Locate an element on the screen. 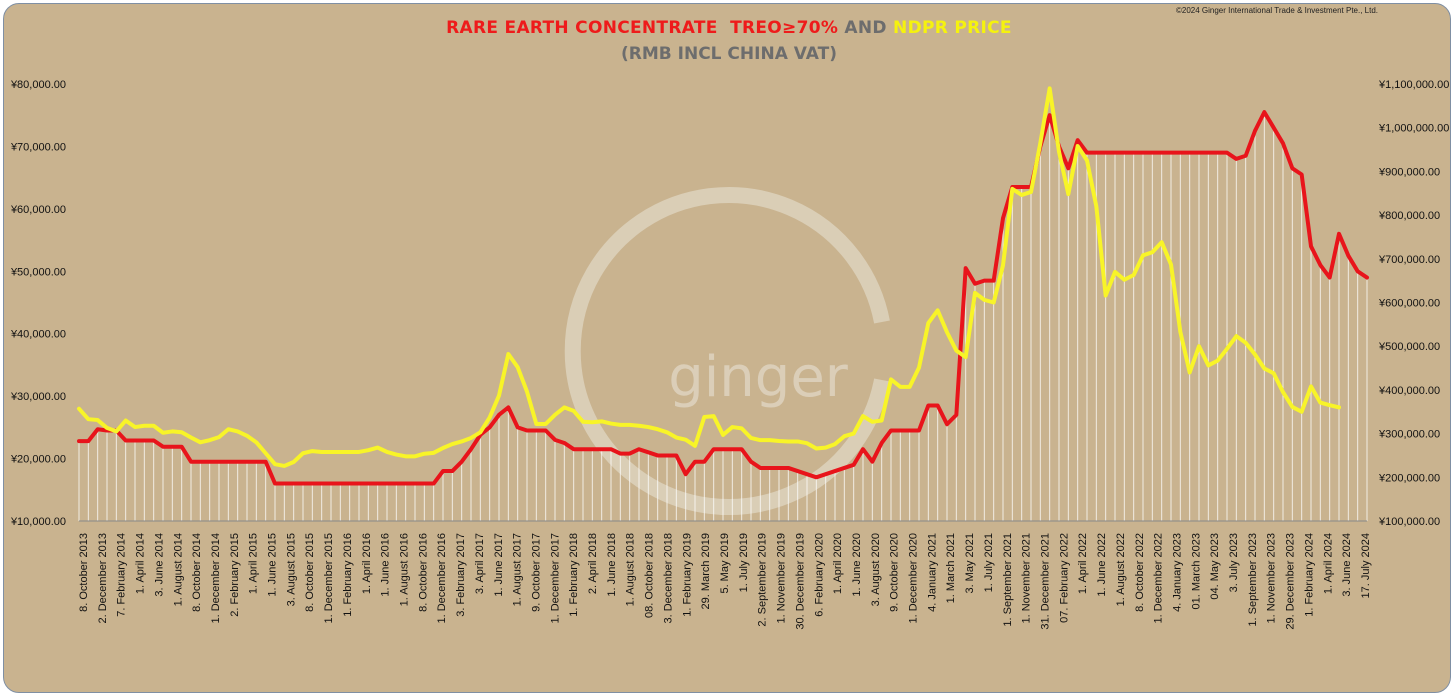 The width and height of the screenshot is (1456, 698). x-axis-tick-label: 1. February 2018 is located at coordinates (574, 575).